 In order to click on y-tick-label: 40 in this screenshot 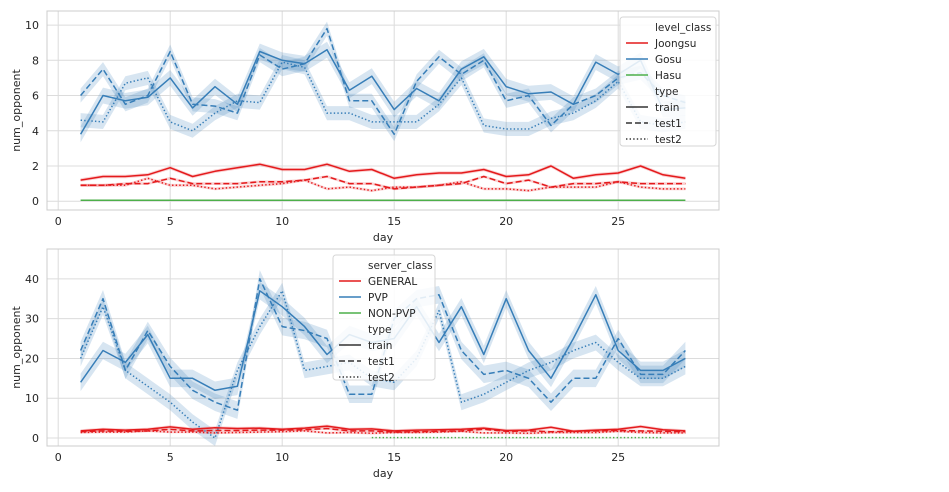, I will do `click(32, 279)`.